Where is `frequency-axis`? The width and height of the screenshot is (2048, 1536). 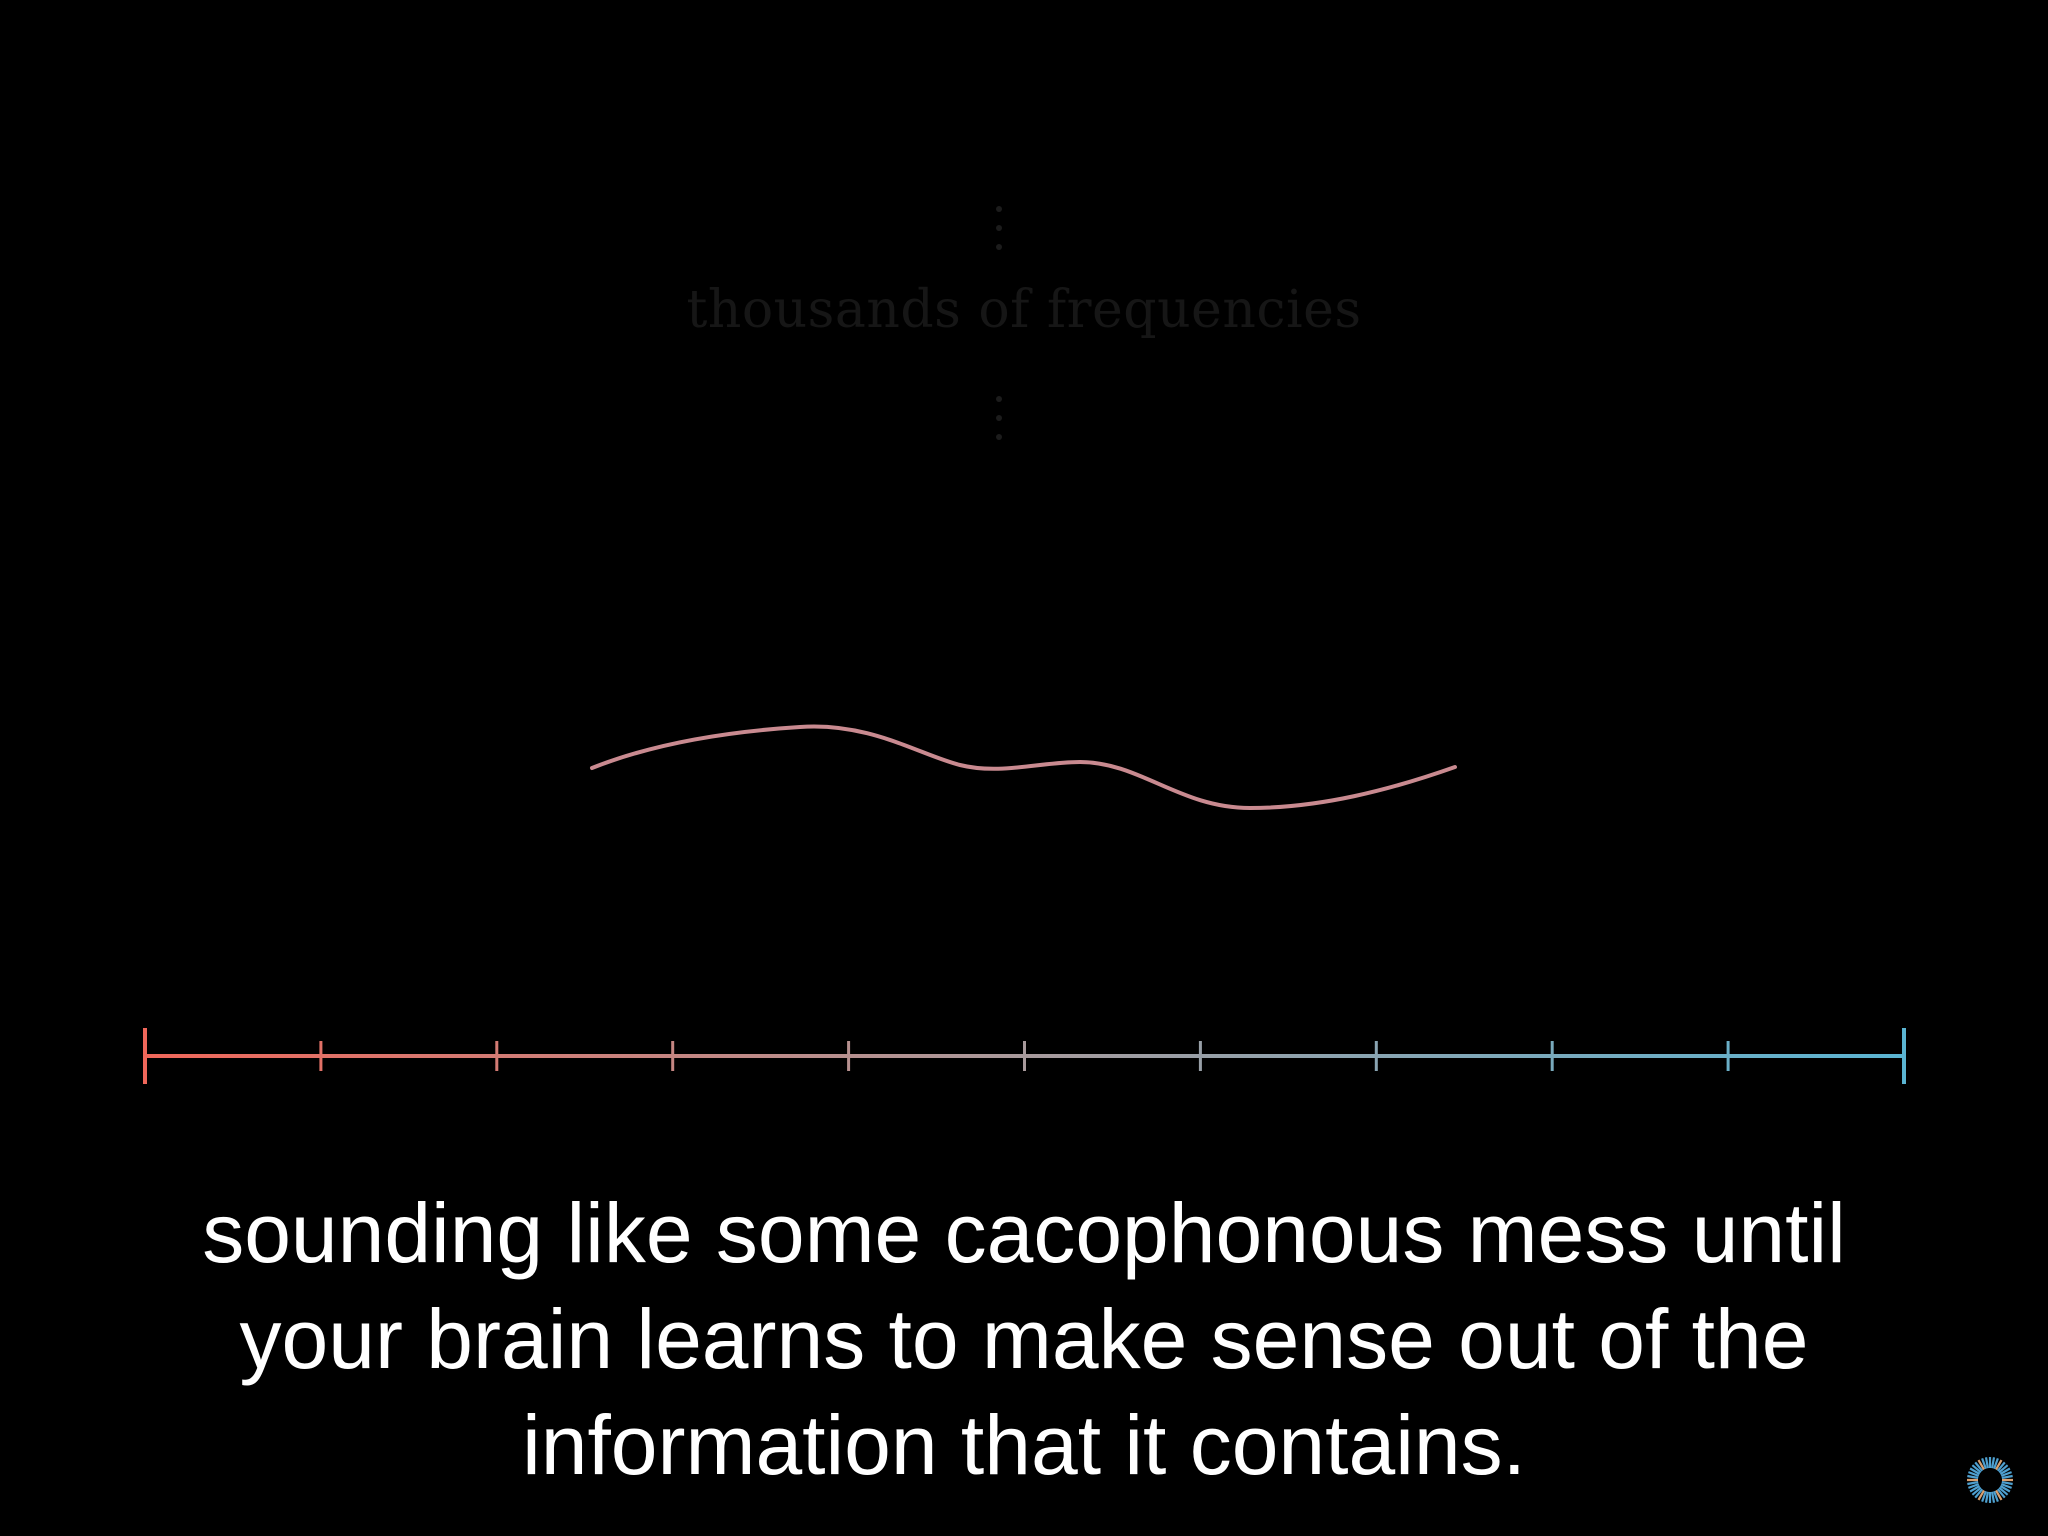 frequency-axis is located at coordinates (1024, 1056).